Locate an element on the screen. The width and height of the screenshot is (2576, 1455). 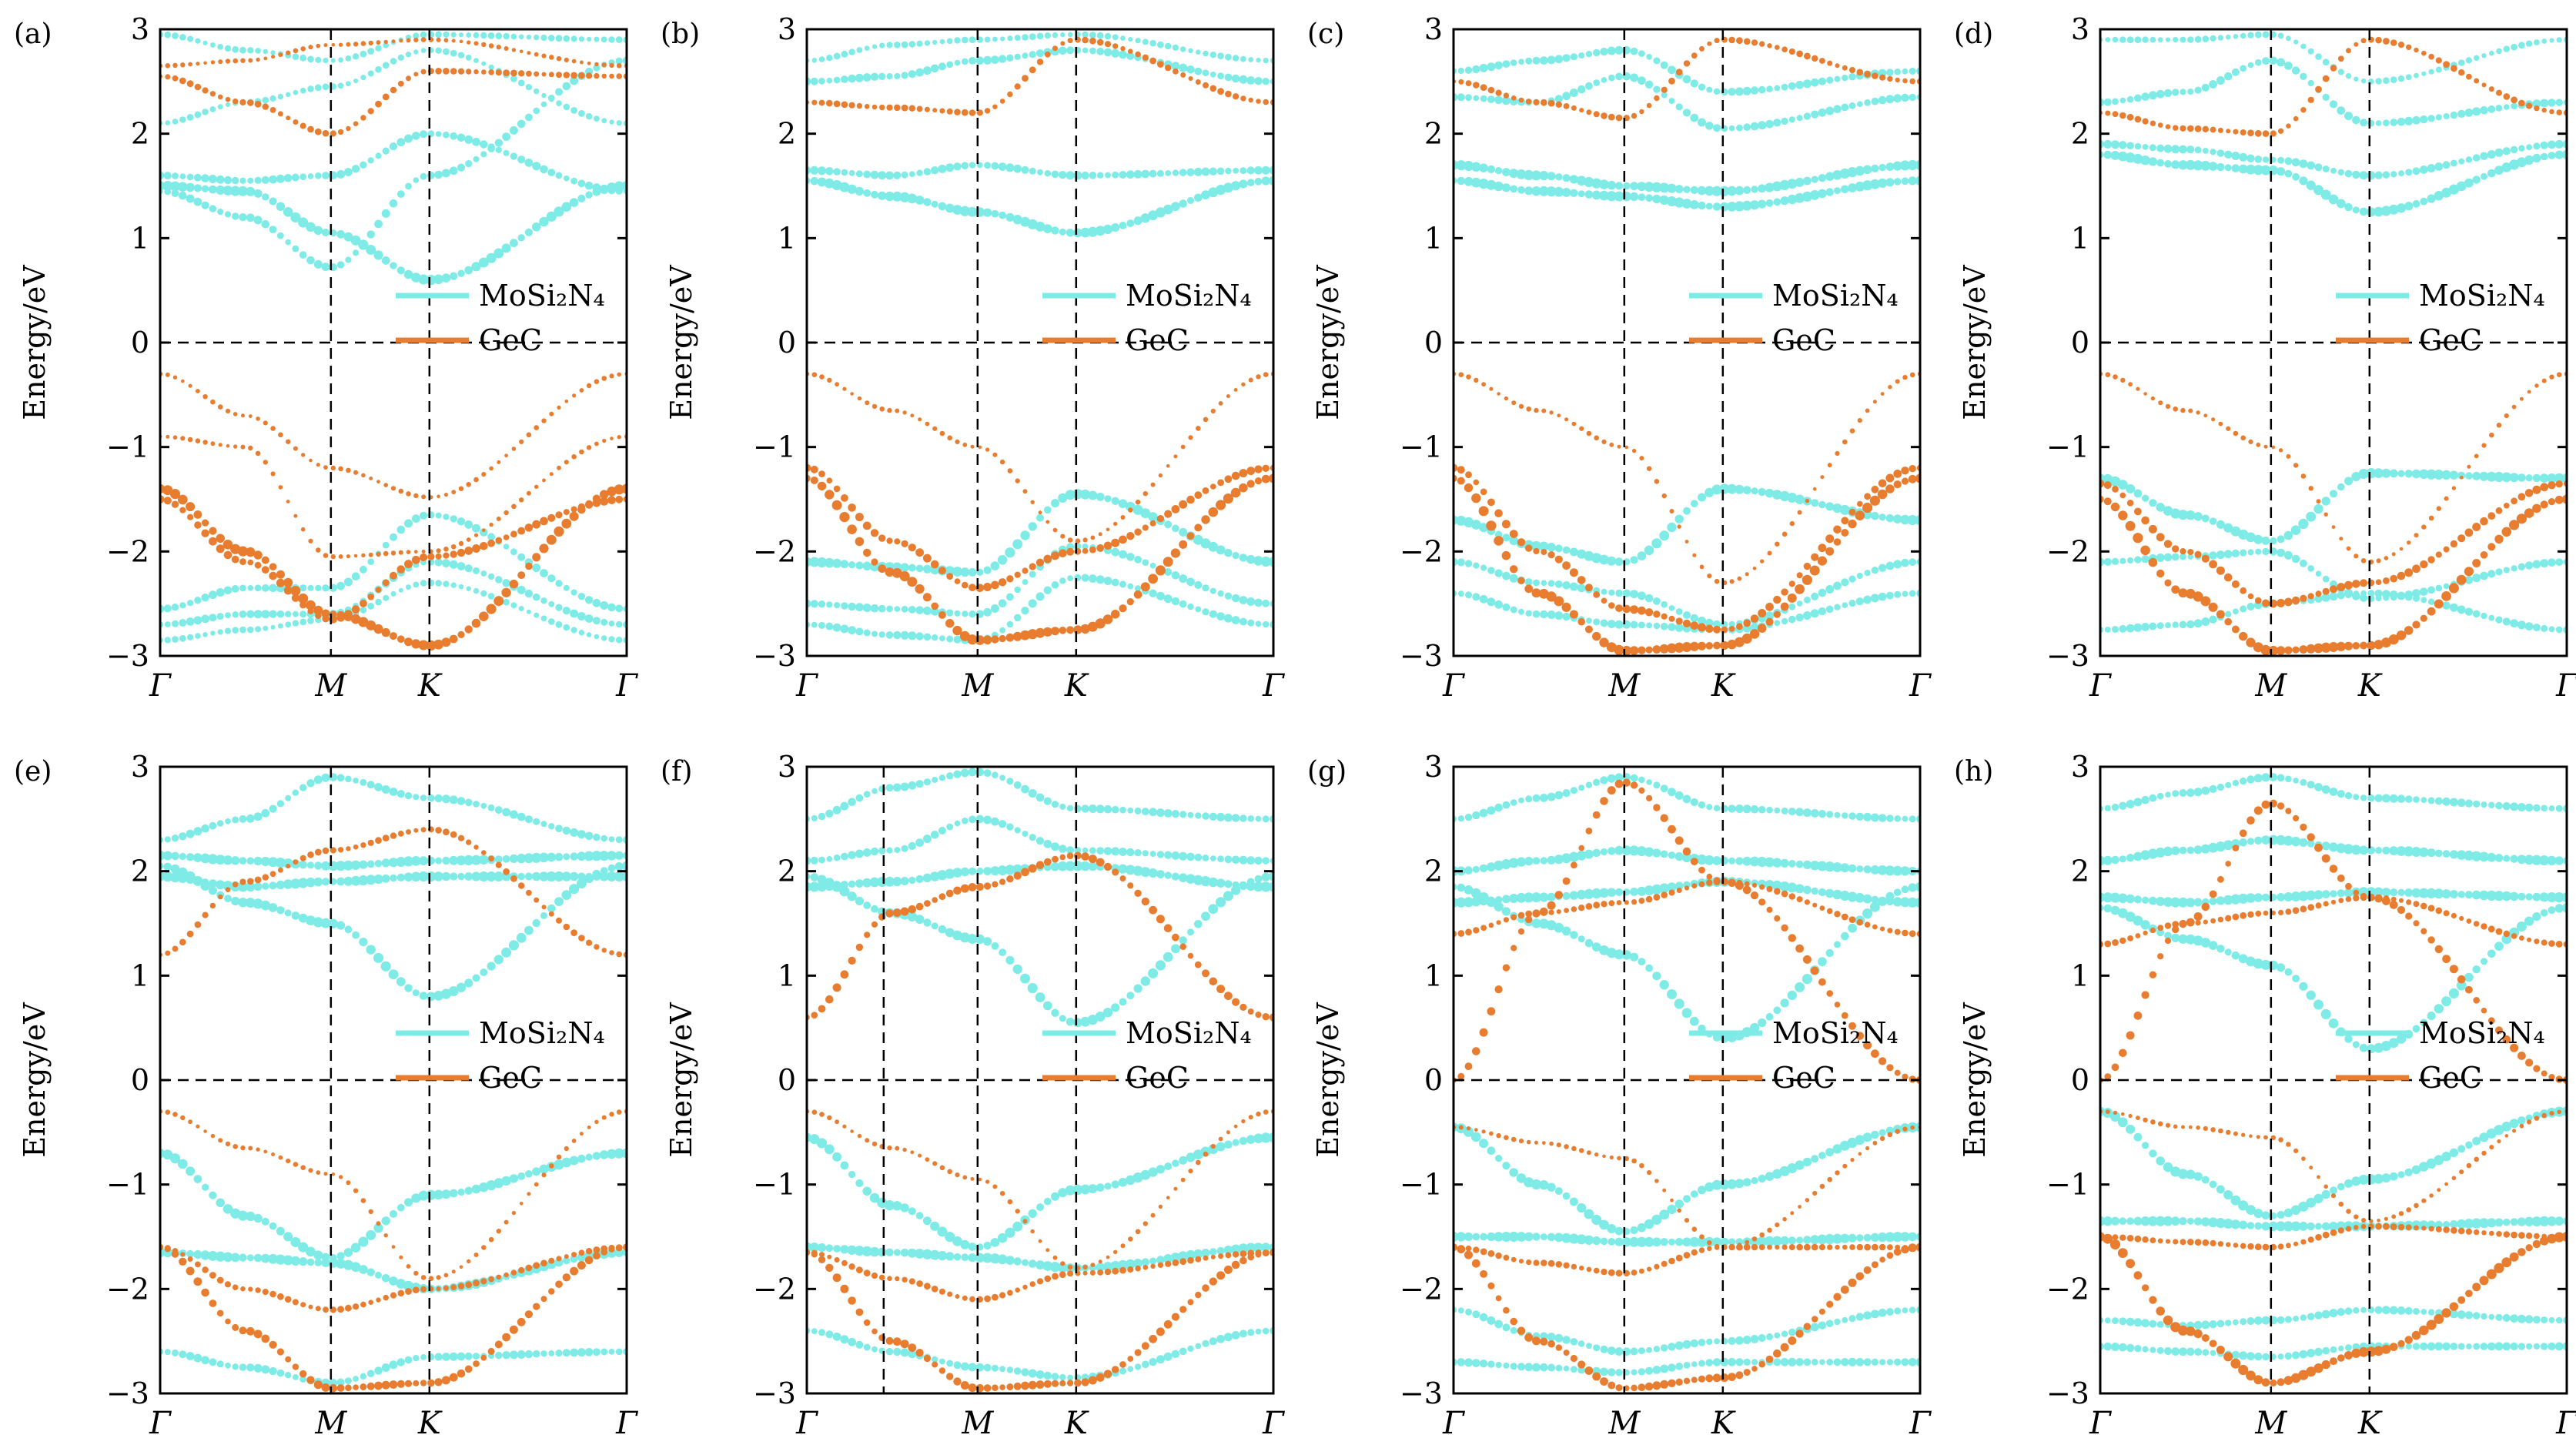
kpoint-label: M is located at coordinates (1624, 686).